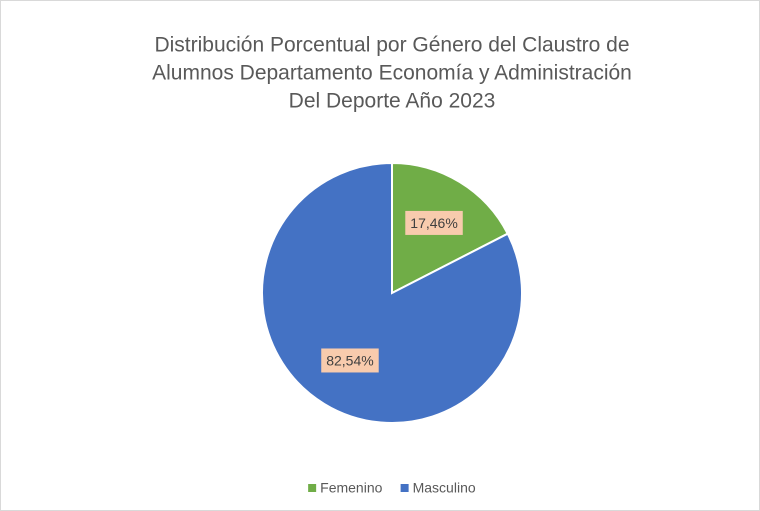 The height and width of the screenshot is (511, 760). I want to click on legend-label: Masculino, so click(444, 488).